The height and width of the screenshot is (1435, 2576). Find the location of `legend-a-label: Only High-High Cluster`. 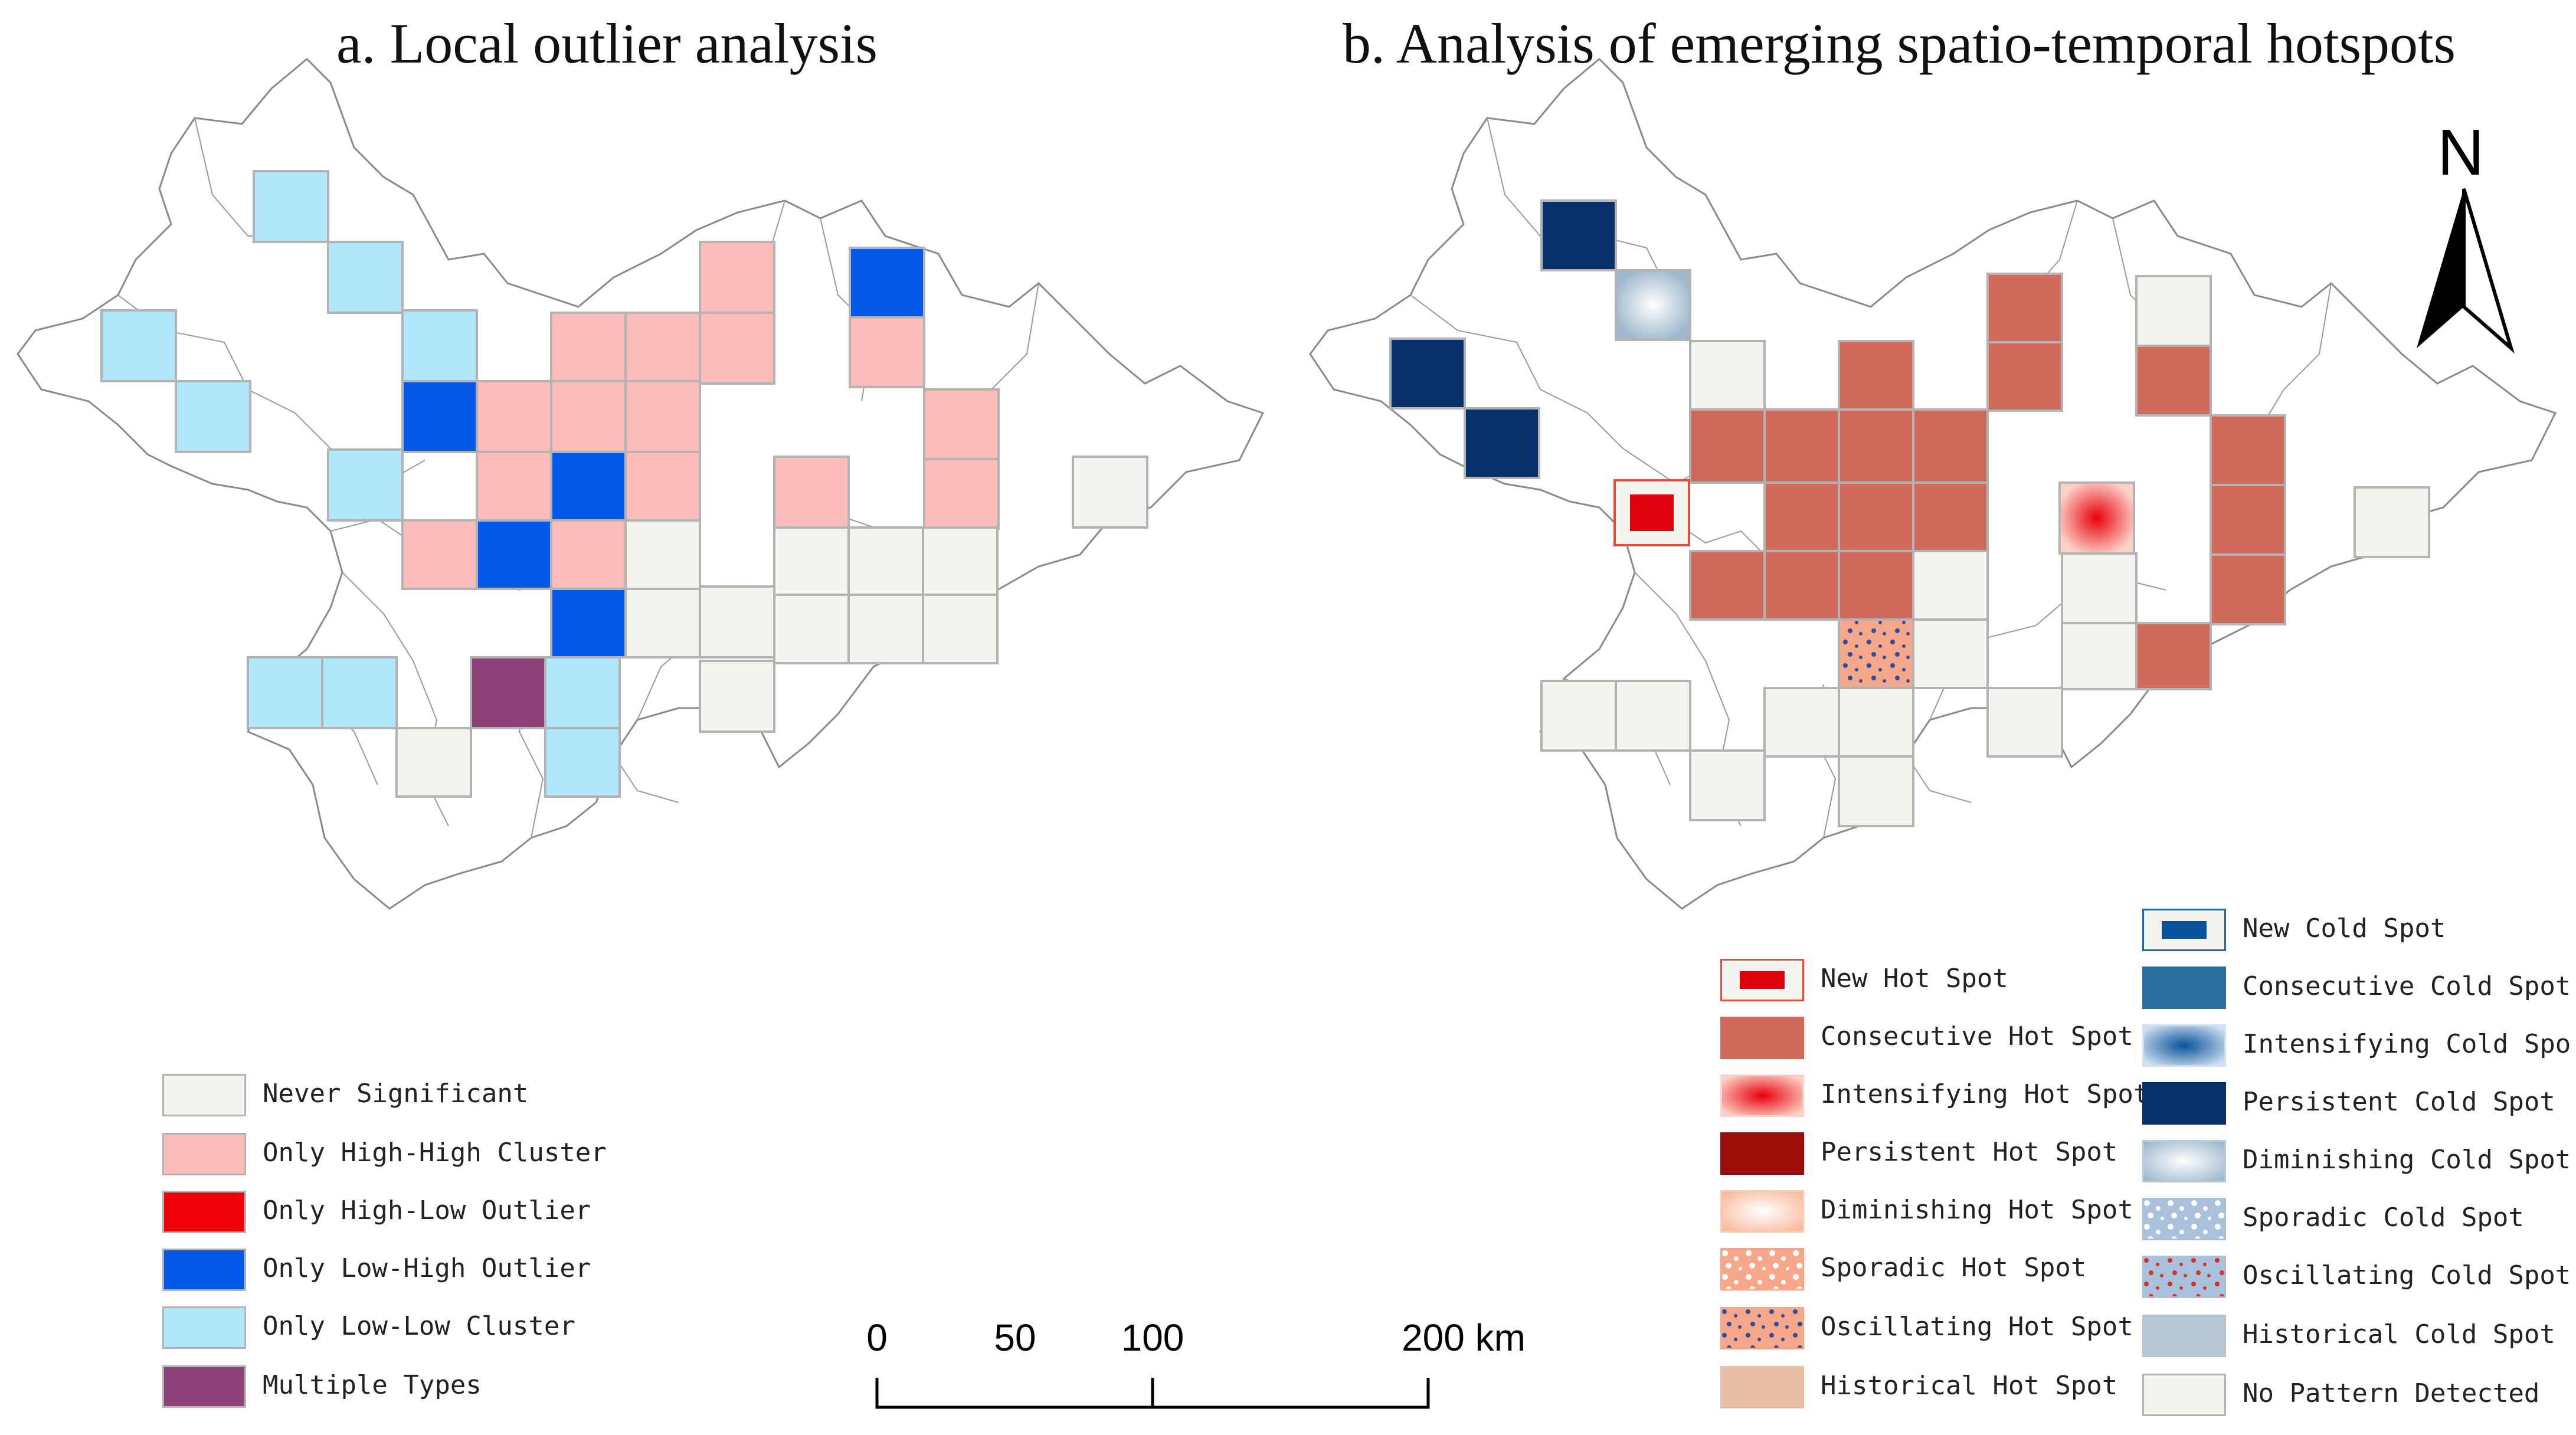

legend-a-label: Only High-High Cluster is located at coordinates (435, 1153).